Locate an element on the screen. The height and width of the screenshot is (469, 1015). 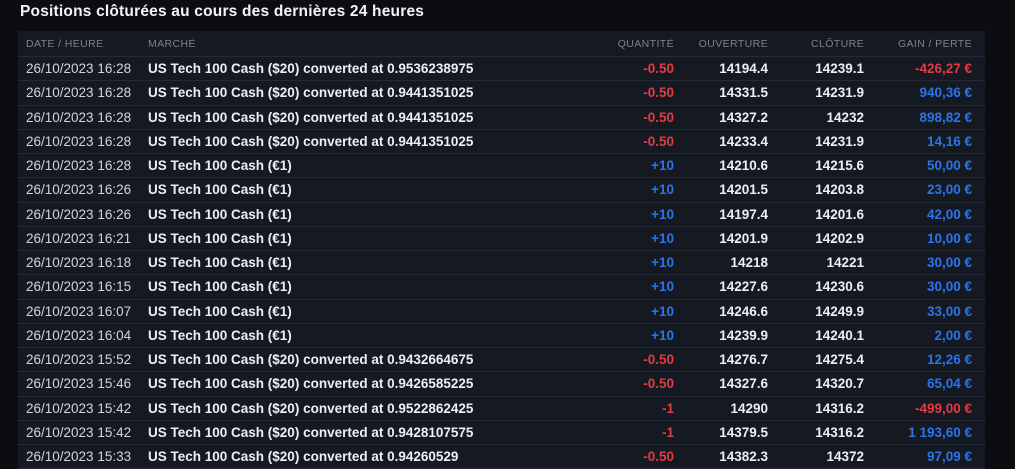
cell-close: 14203.8 is located at coordinates (839, 190).